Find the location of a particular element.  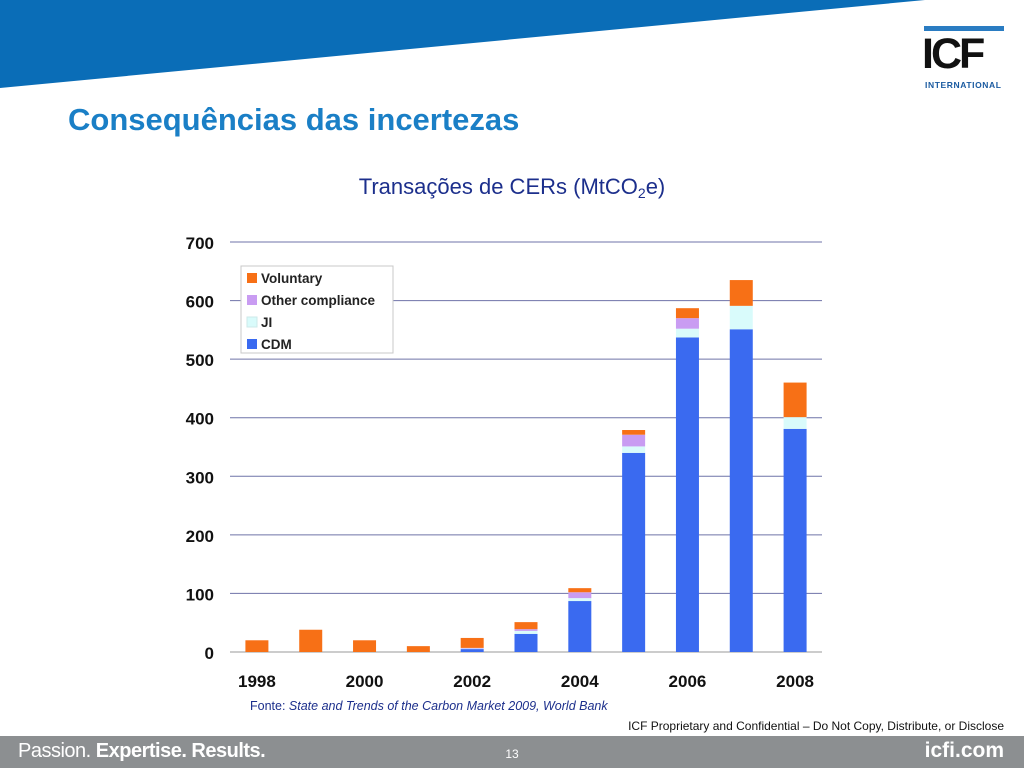

chart-title-main: Transações de CERs (MtCO is located at coordinates (498, 186).